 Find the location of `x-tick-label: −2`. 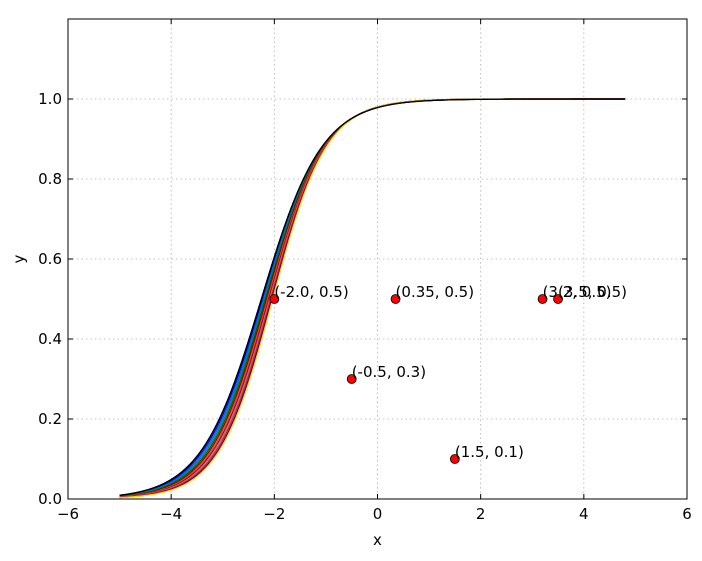

x-tick-label: −2 is located at coordinates (274, 514).